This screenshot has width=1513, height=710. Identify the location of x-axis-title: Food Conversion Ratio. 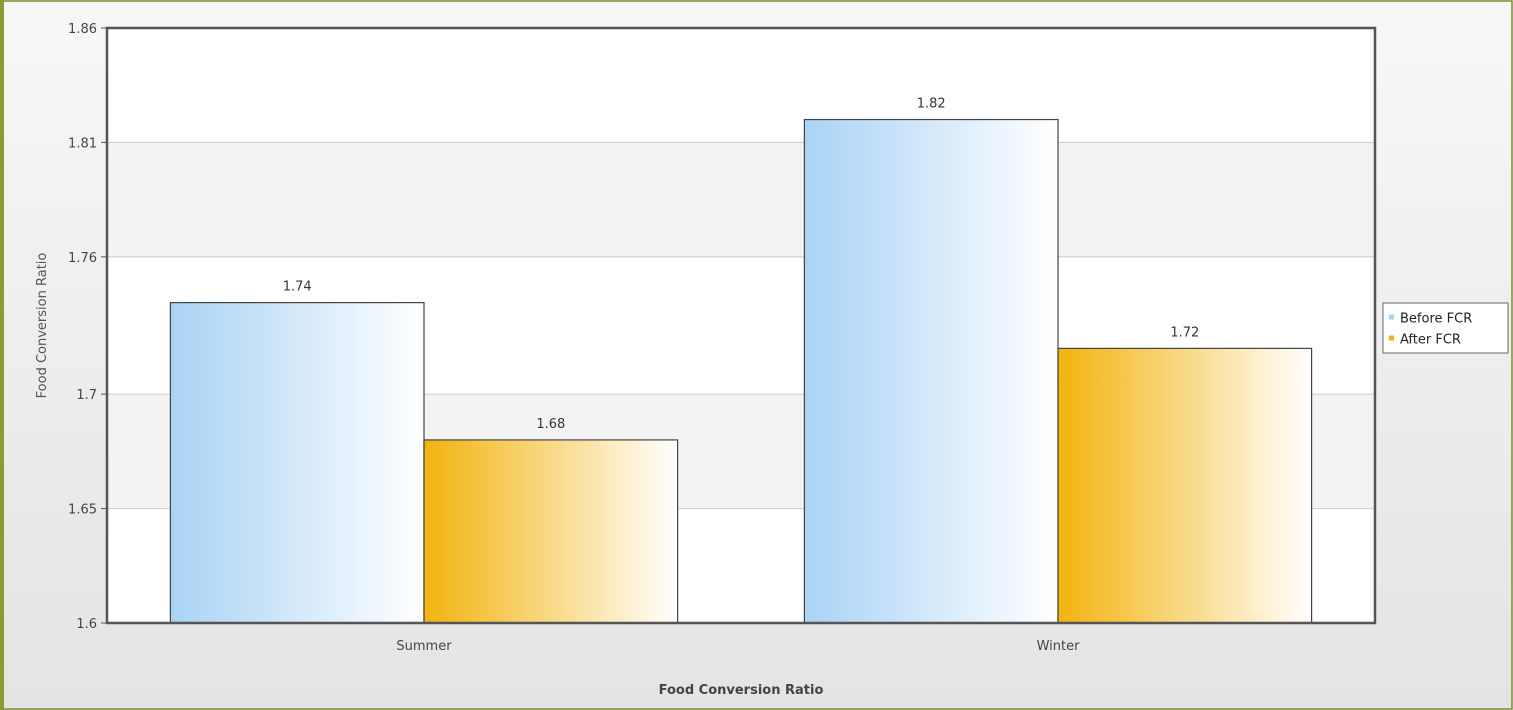
(741, 690).